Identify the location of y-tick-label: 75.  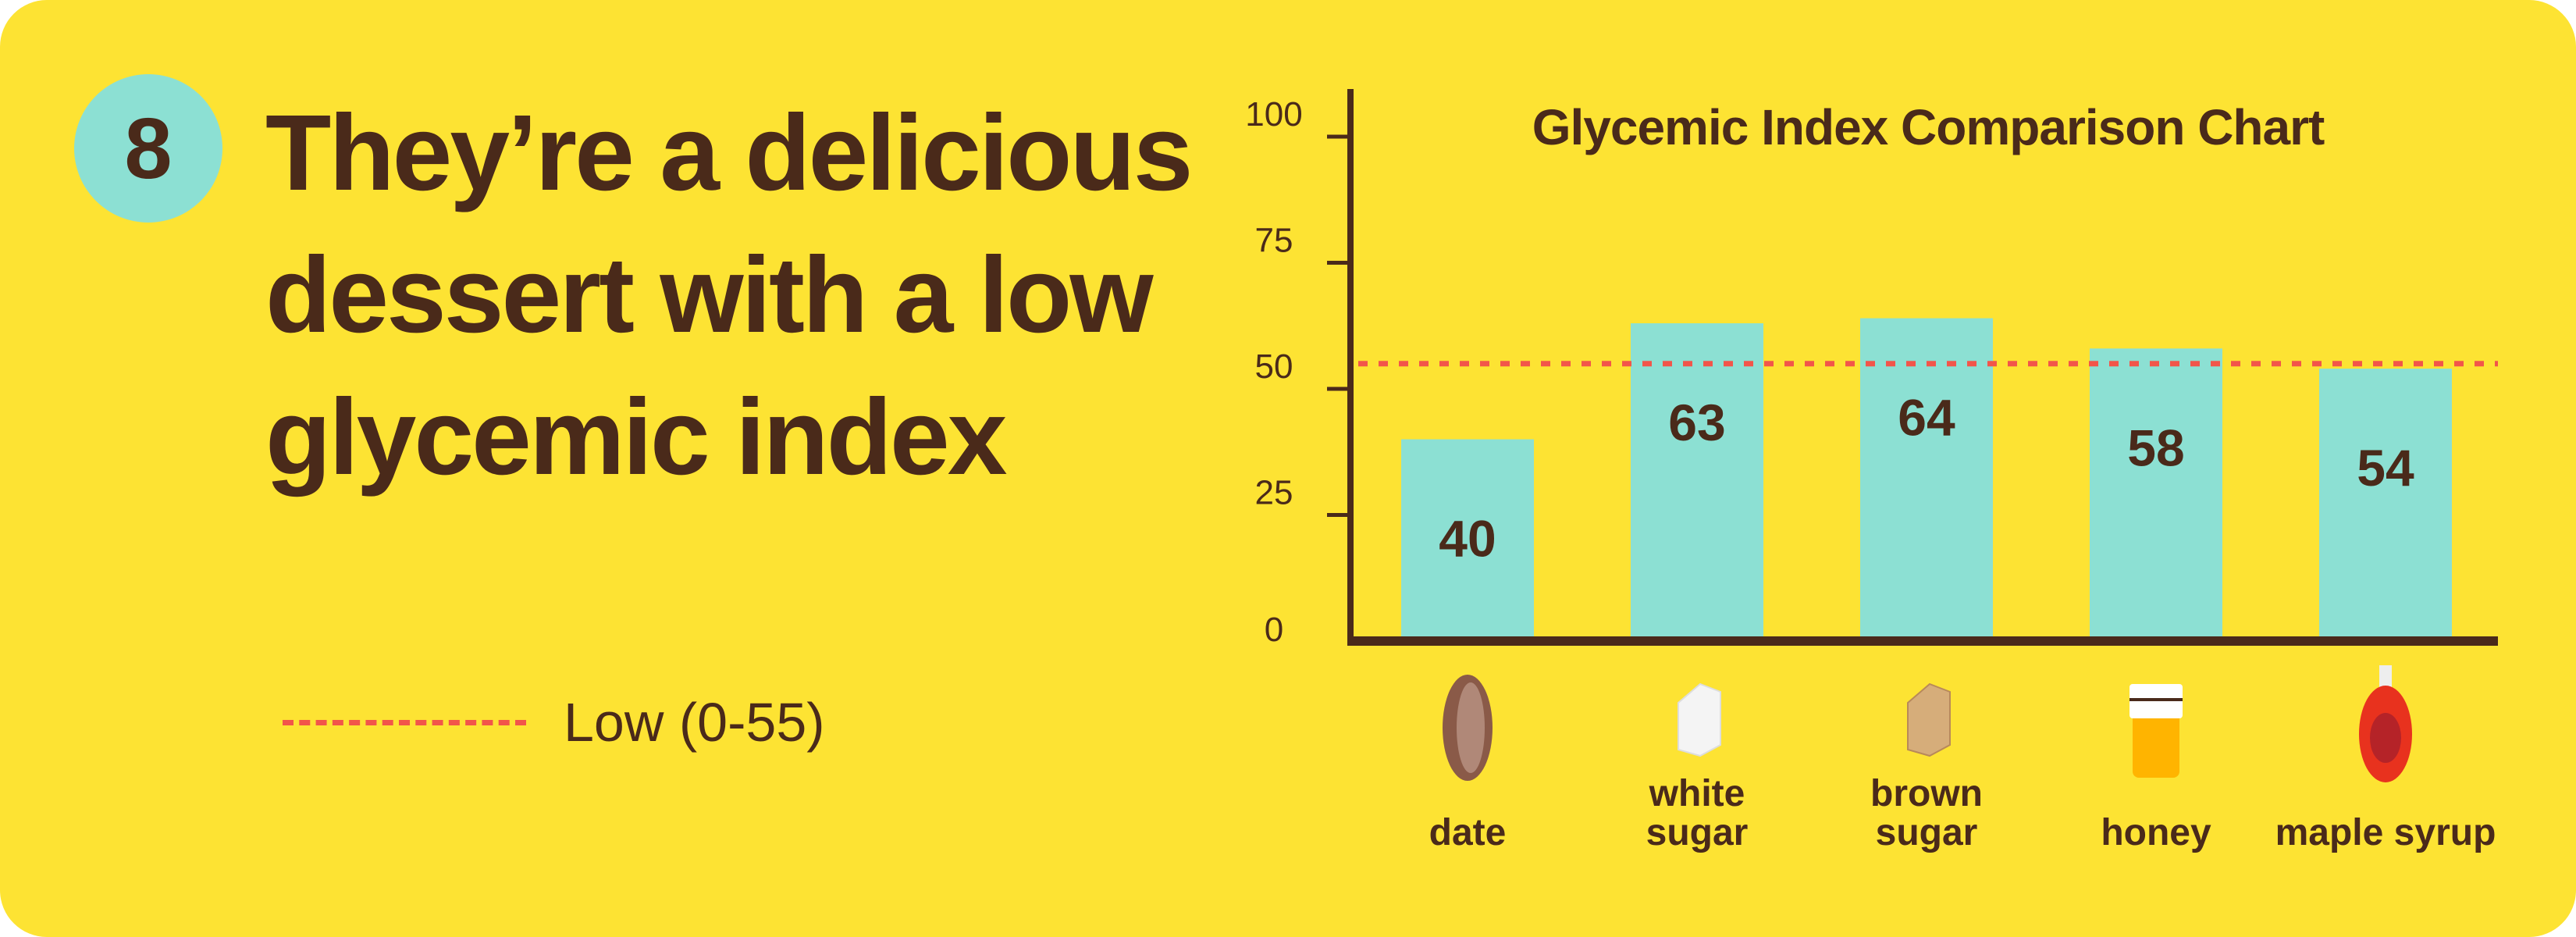
(1274, 241).